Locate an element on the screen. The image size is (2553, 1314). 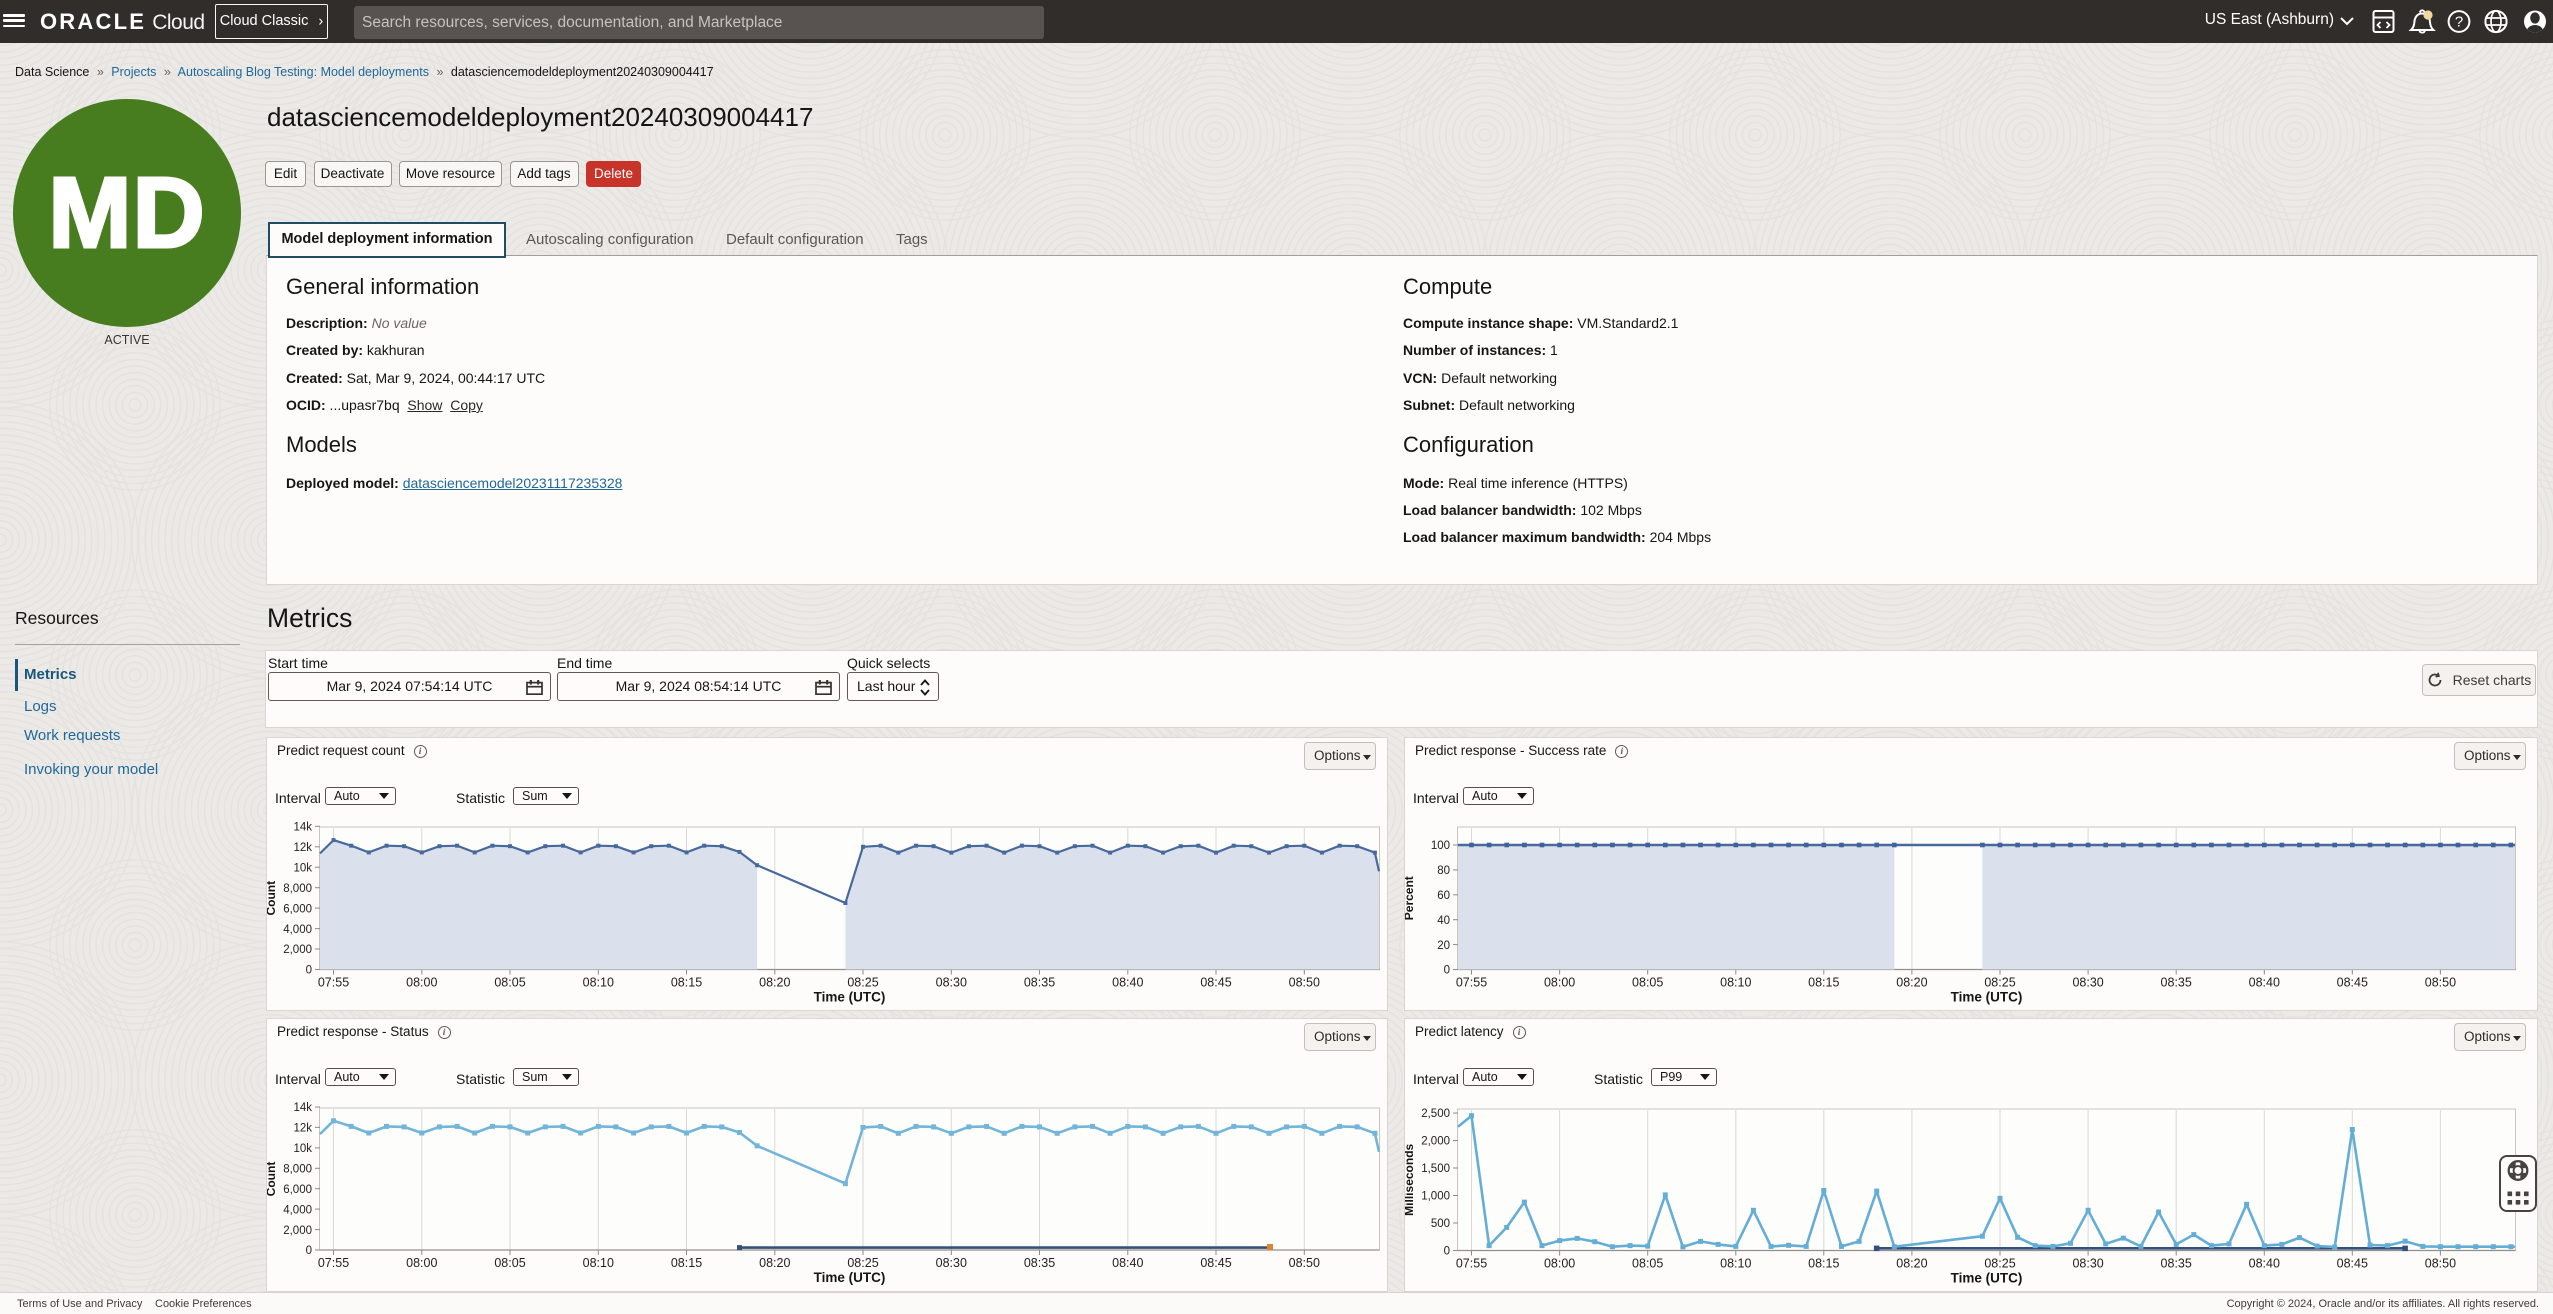
svg-text: 2,500 is located at coordinates (1435, 1114).